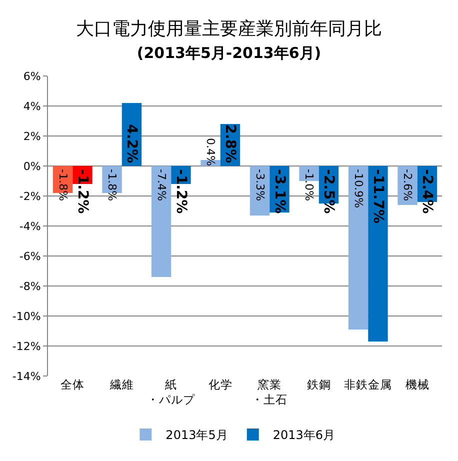  What do you see at coordinates (328, 191) in the screenshot?
I see `data-label: -2.5%` at bounding box center [328, 191].